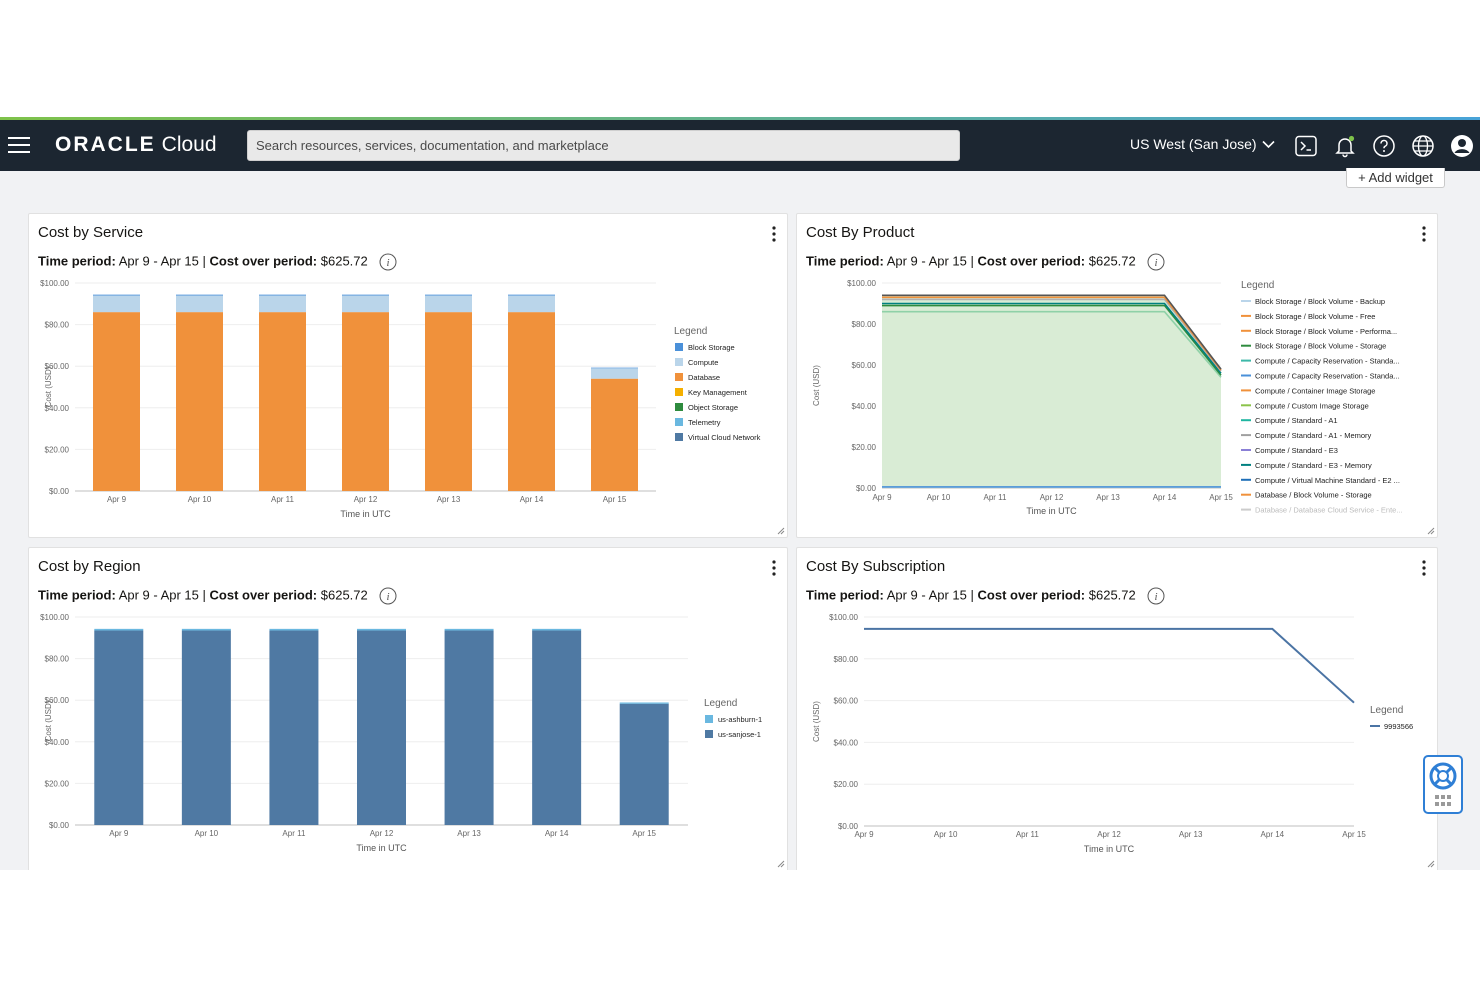 This screenshot has height=987, width=1480. What do you see at coordinates (557, 833) in the screenshot?
I see `x-tick-label: Apr 14` at bounding box center [557, 833].